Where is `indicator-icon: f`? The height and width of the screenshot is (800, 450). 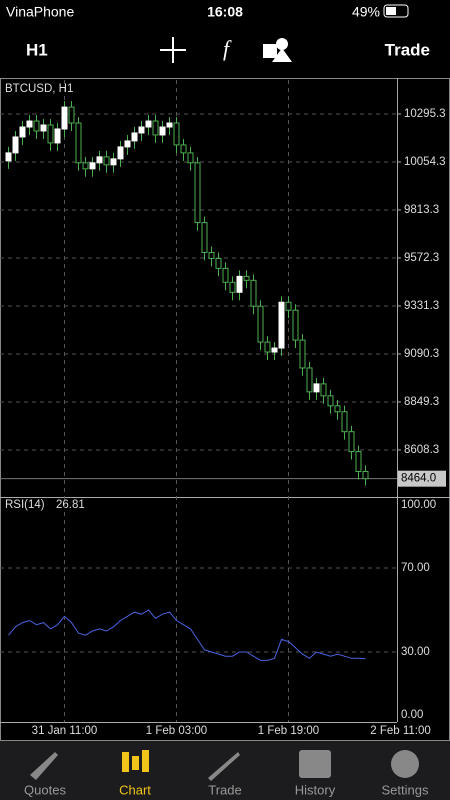 indicator-icon: f is located at coordinates (227, 48).